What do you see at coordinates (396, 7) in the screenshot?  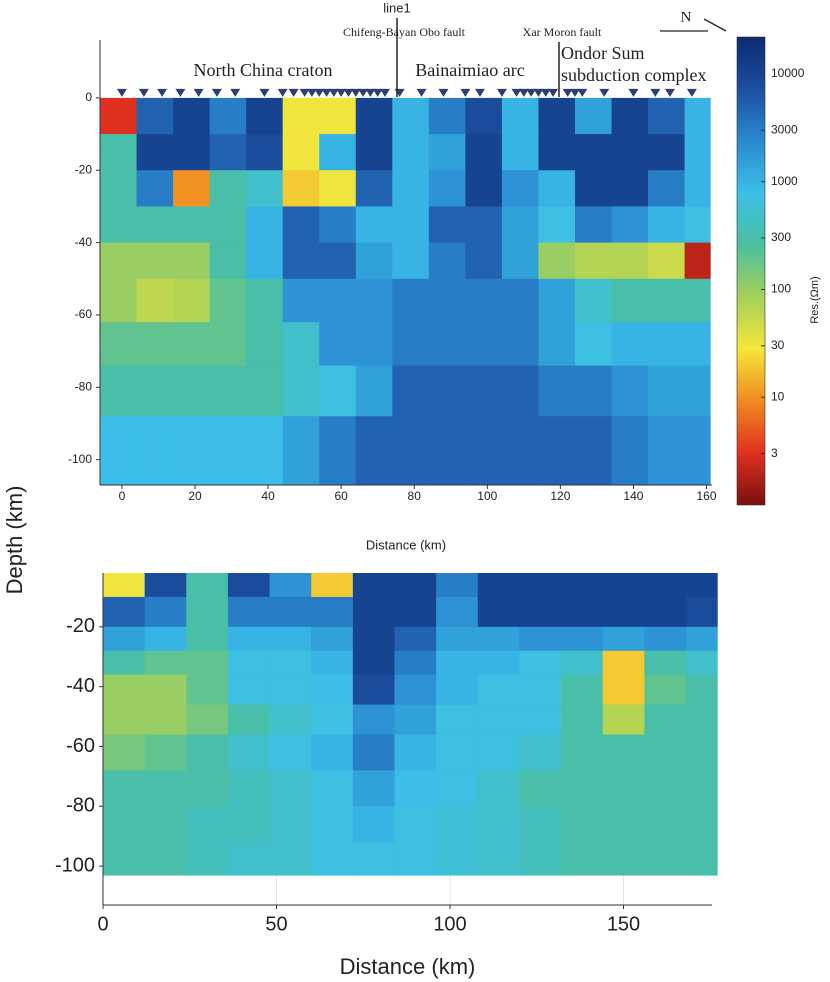 I see `profile-title: line1` at bounding box center [396, 7].